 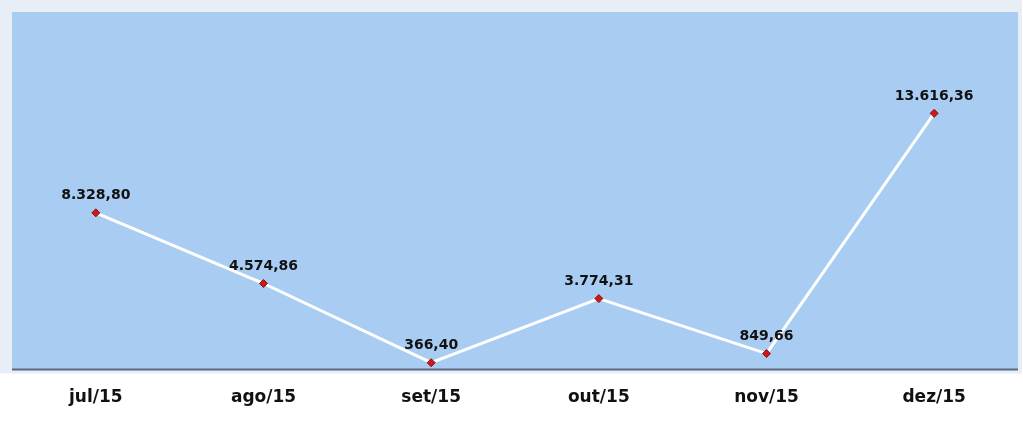 What do you see at coordinates (95, 396) in the screenshot?
I see `x-tick-label: jul/15` at bounding box center [95, 396].